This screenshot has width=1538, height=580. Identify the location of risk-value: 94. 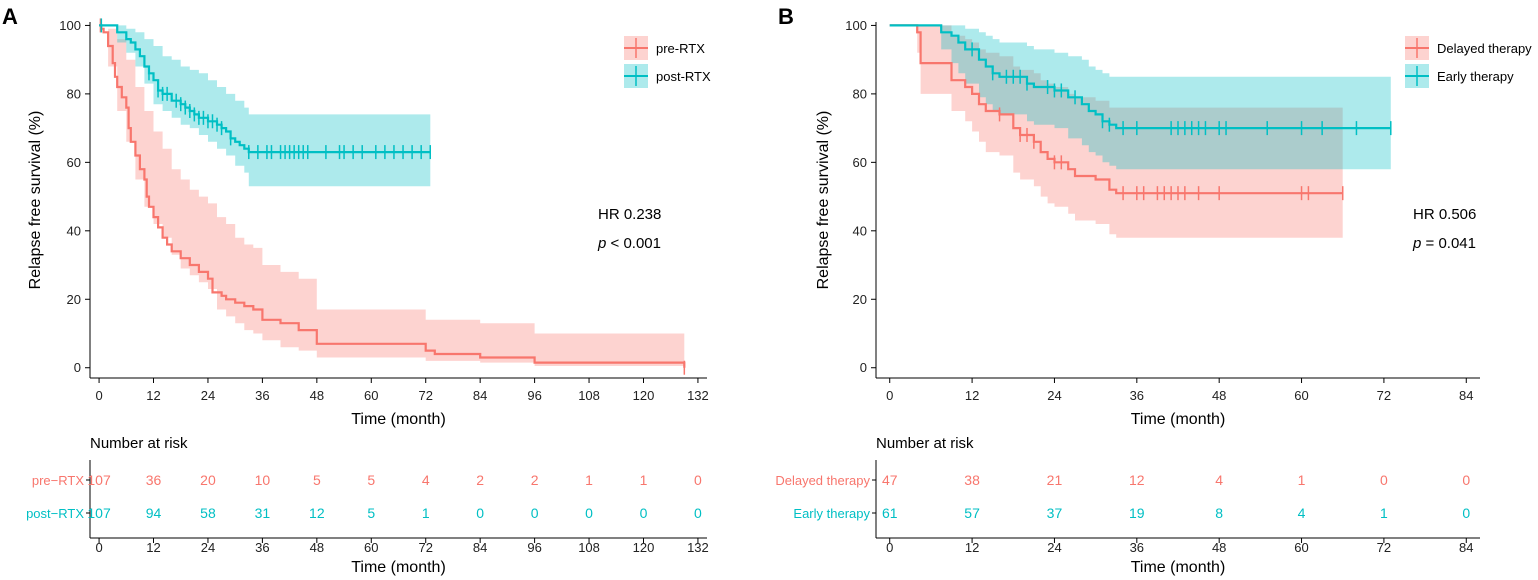
(154, 513).